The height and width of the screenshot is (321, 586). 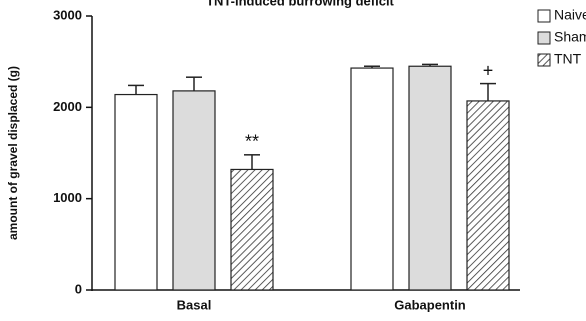 What do you see at coordinates (488, 70) in the screenshot?
I see `annotation: +` at bounding box center [488, 70].